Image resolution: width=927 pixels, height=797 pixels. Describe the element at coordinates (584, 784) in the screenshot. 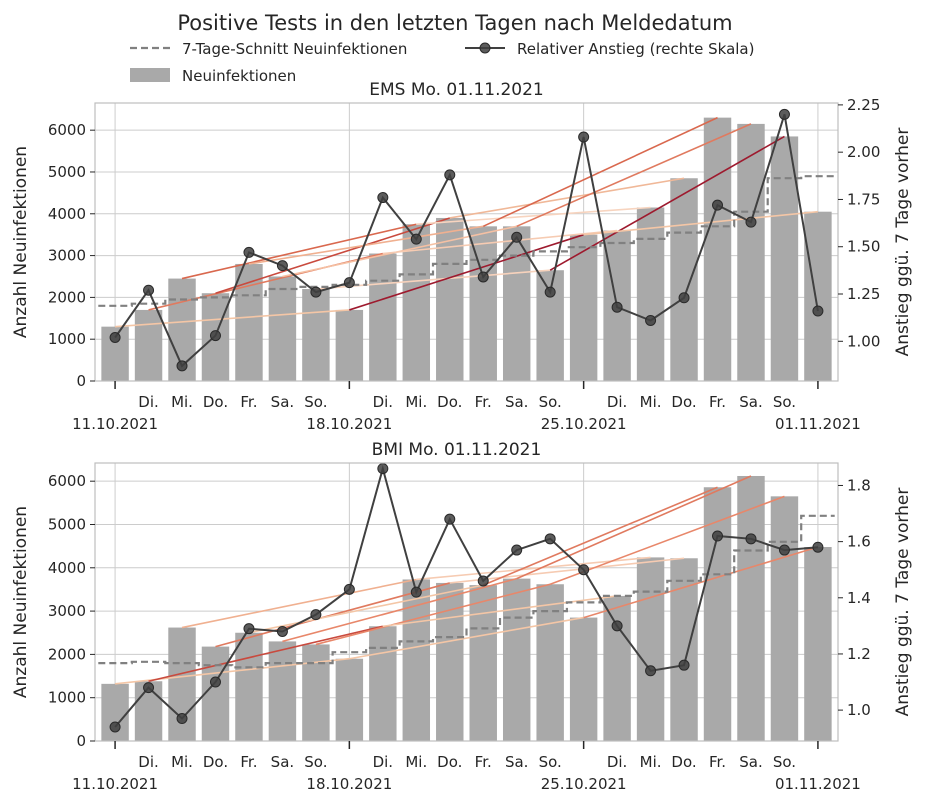

I see `x-date-label: 25.10.2021` at that location.